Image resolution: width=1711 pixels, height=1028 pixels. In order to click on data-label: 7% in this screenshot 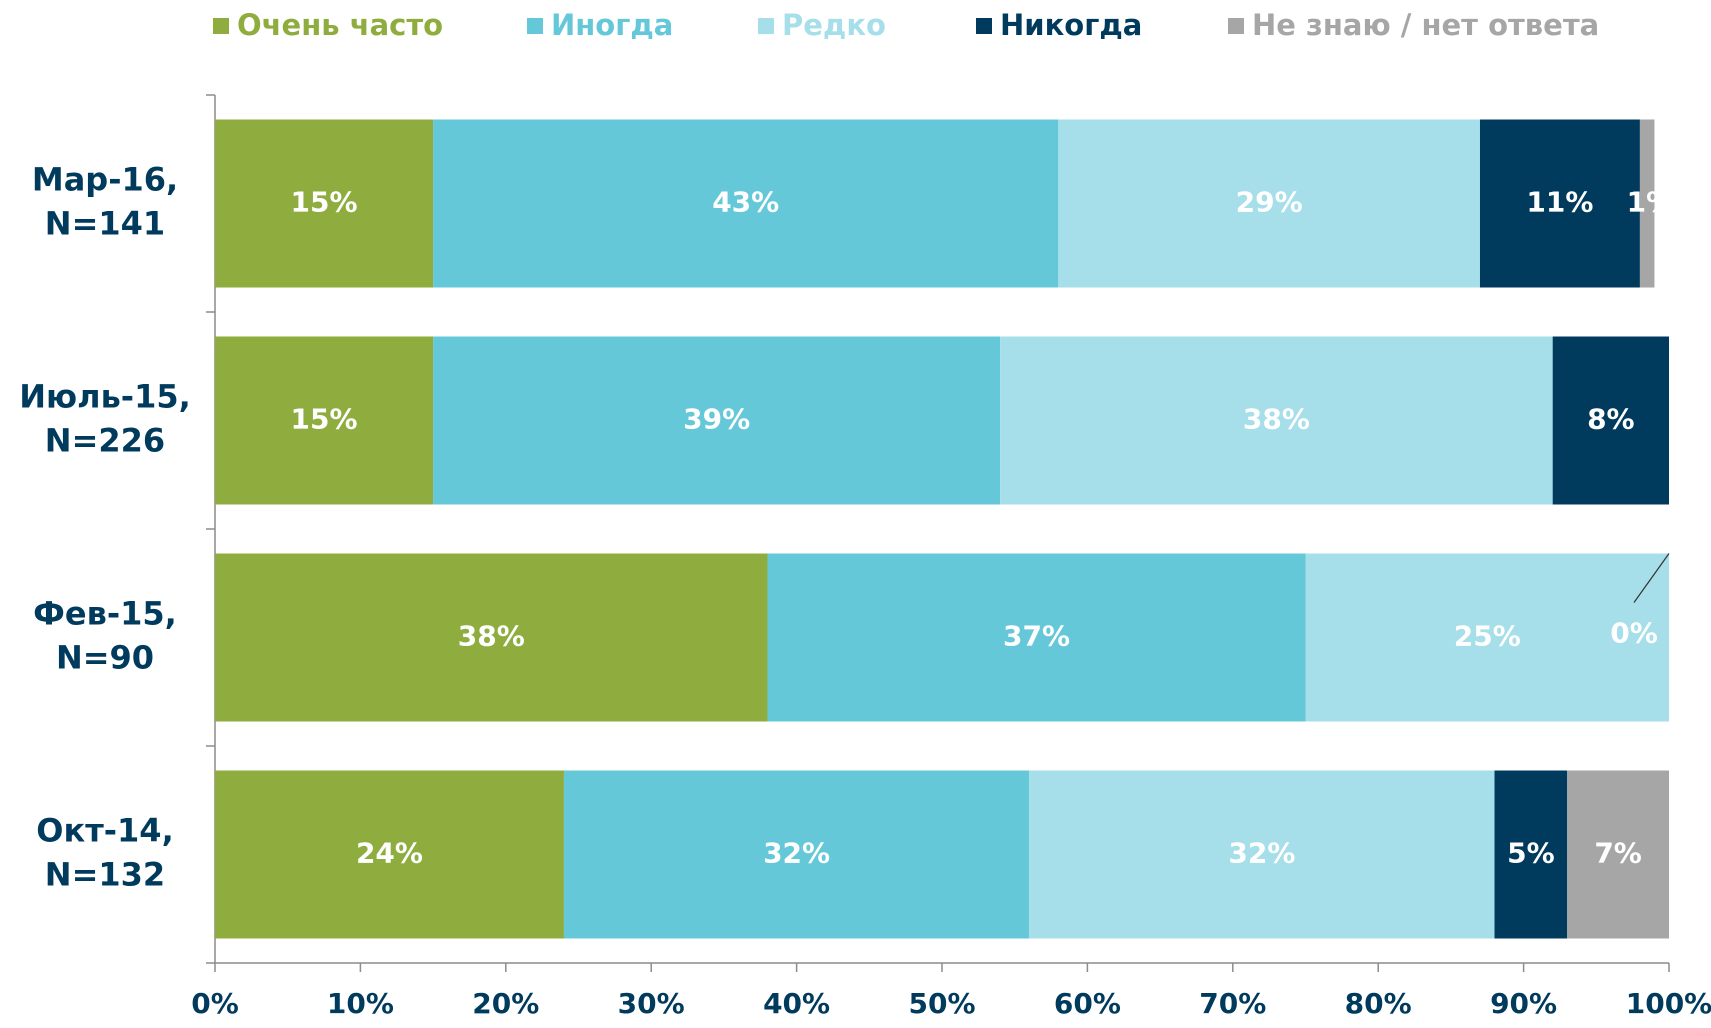, I will do `click(1618, 853)`.